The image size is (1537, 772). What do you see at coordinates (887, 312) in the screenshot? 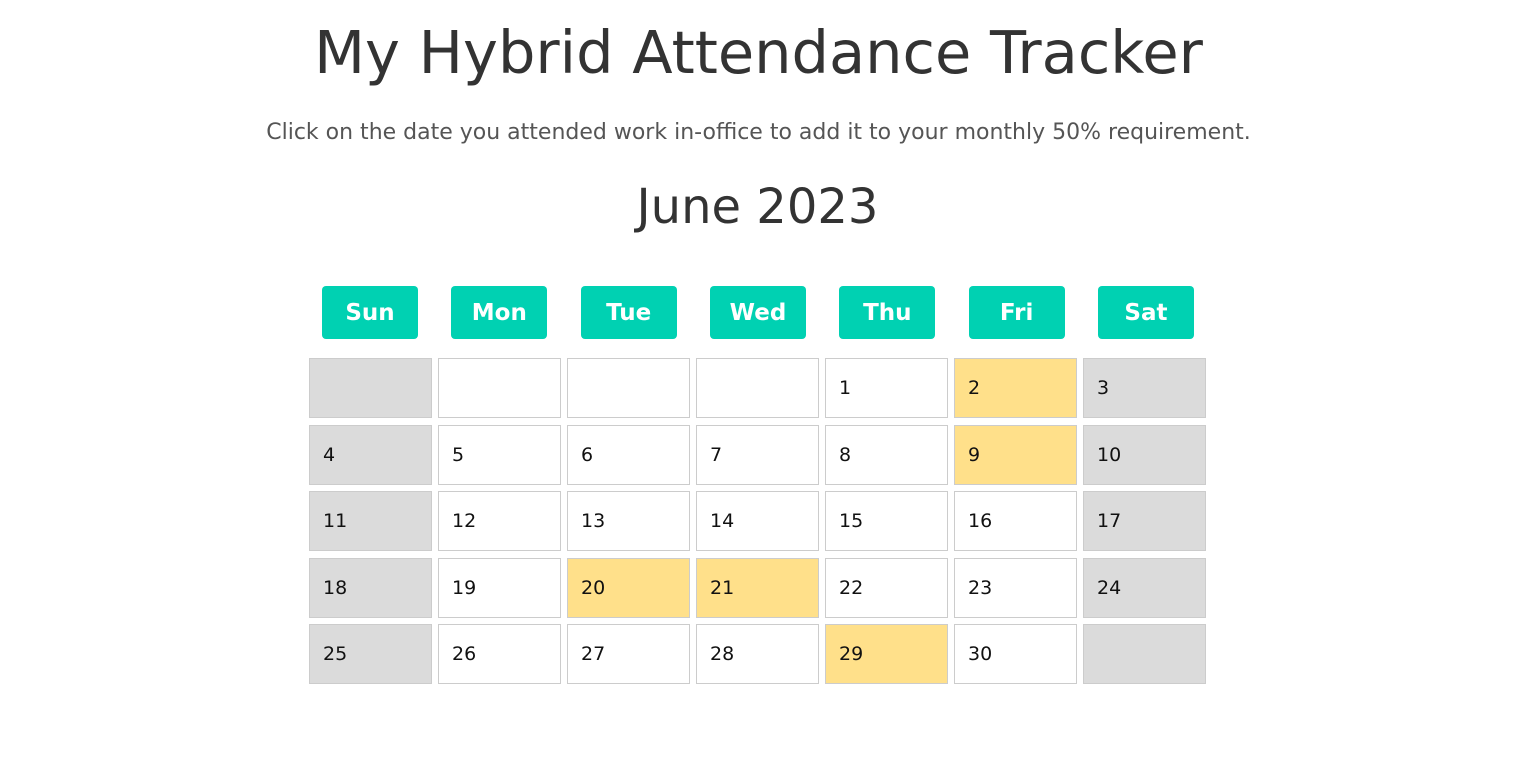
I see `weekday-thu: Thu` at bounding box center [887, 312].